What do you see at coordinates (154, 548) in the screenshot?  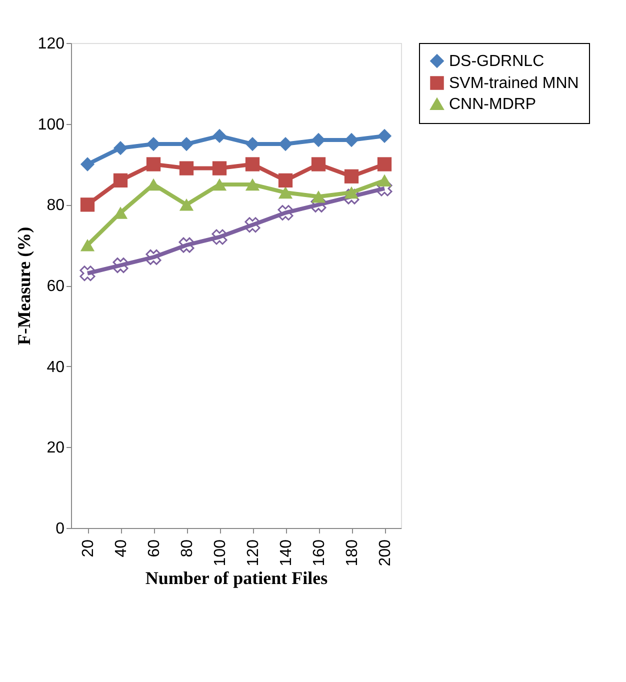 I see `x-tick-label: 60` at bounding box center [154, 548].